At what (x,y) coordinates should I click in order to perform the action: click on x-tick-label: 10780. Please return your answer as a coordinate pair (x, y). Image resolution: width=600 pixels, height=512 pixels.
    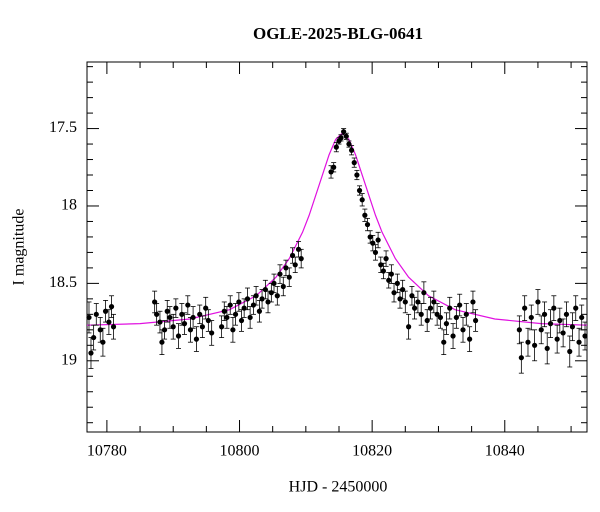
    Looking at the image, I should click on (107, 451).